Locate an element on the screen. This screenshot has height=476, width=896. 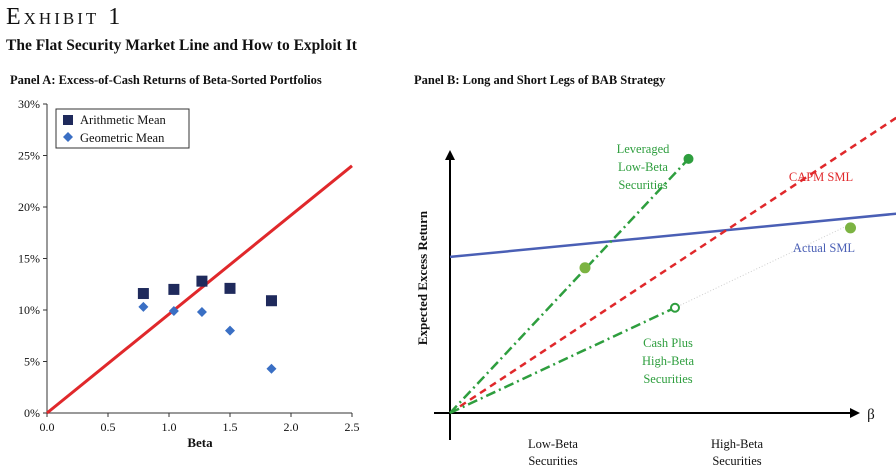
legend-geometric-marker is located at coordinates (68, 137).